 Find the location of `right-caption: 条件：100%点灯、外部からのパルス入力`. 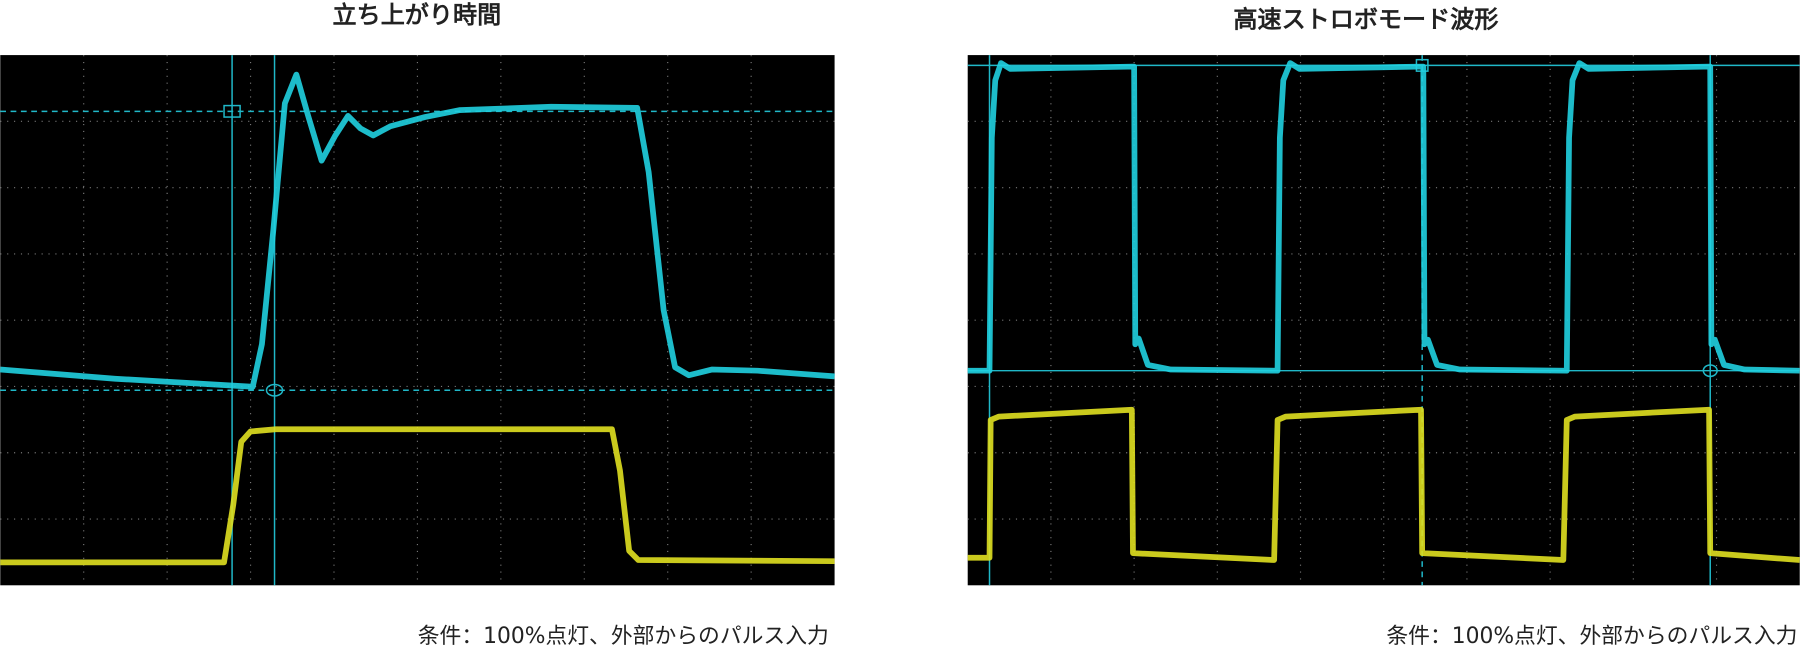

right-caption: 条件：100%点灯、外部からのパルス入力 is located at coordinates (1591, 636).